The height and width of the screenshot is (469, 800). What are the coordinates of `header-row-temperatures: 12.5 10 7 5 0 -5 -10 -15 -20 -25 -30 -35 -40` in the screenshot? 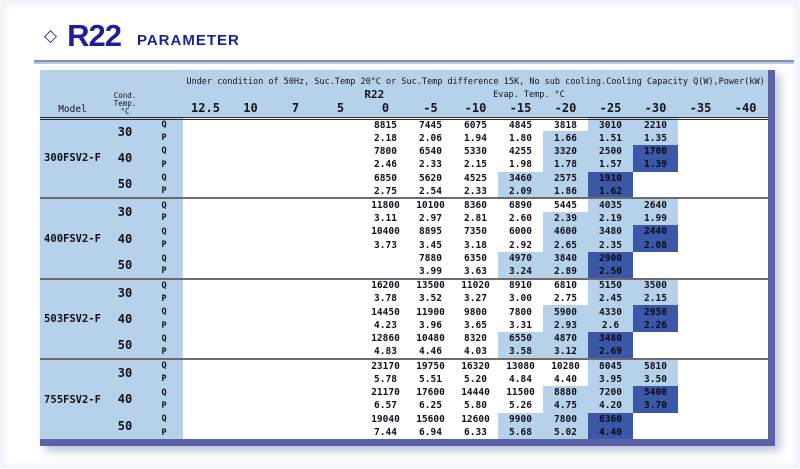 It's located at (404, 110).